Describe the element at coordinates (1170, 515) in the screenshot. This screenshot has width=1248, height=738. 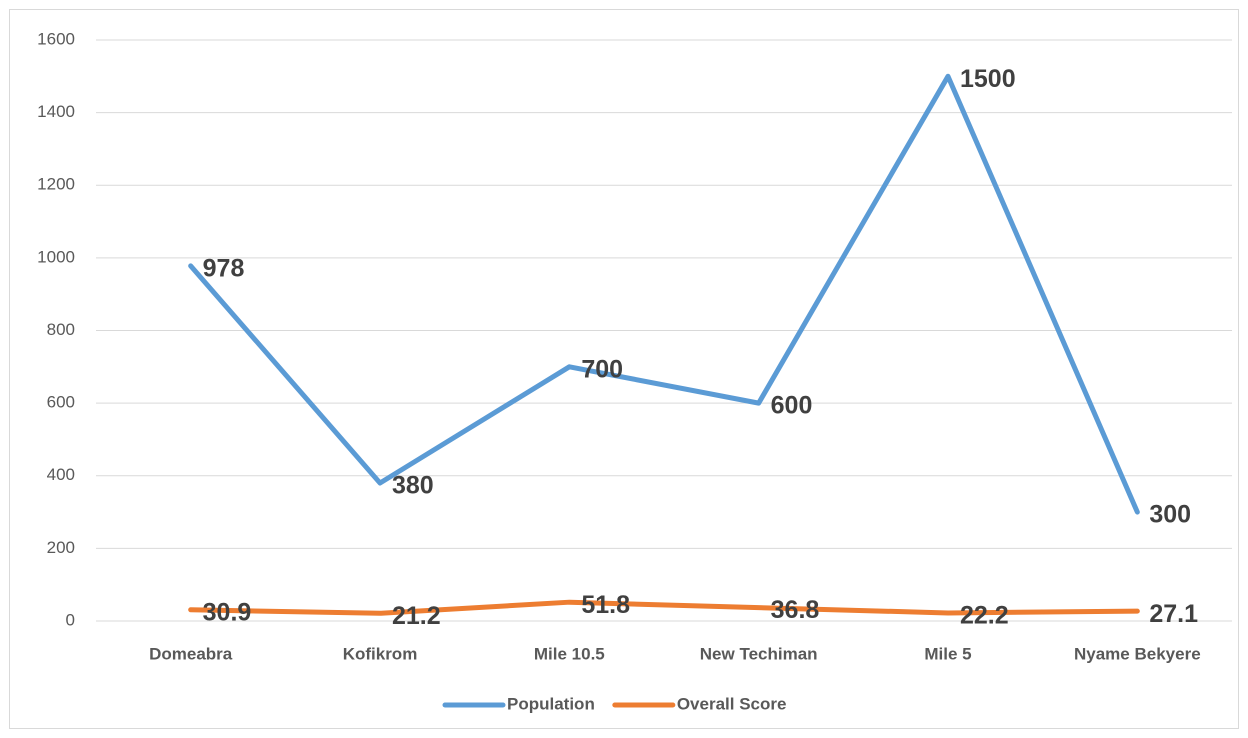
I see `data-label: 300` at that location.